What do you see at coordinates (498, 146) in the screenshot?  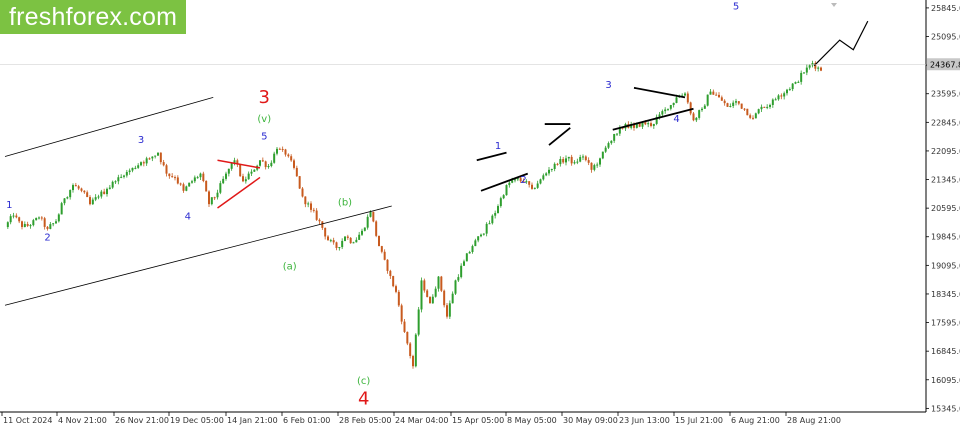 I see `wave-label: 1` at bounding box center [498, 146].